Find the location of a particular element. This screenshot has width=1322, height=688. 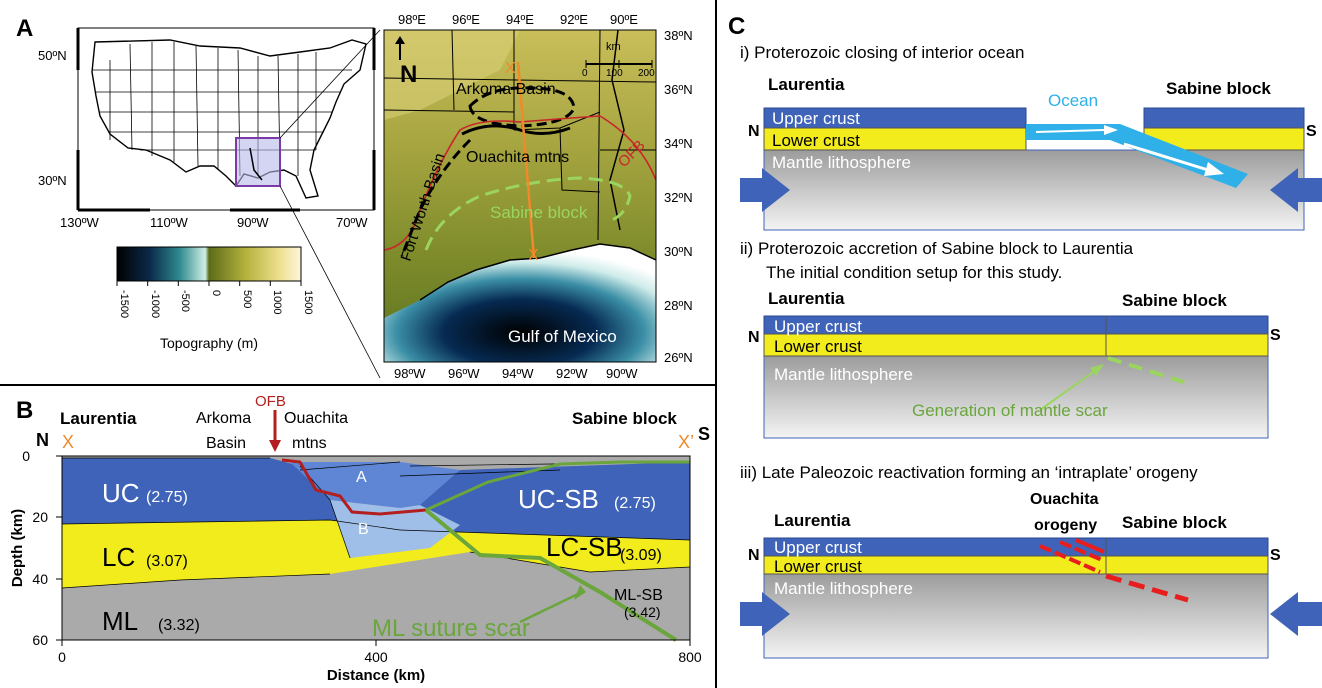

colorbar-tick: 1500 is located at coordinates (308, 302).